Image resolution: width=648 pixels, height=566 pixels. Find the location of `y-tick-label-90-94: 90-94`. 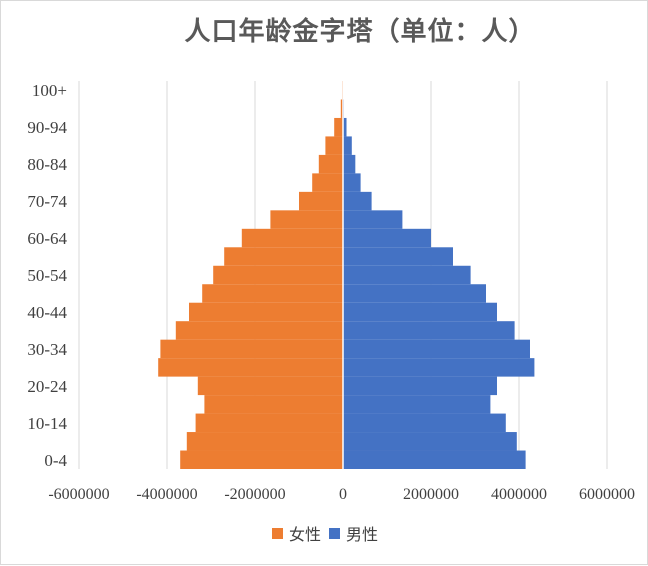

y-tick-label-90-94: 90-94 is located at coordinates (47, 127).